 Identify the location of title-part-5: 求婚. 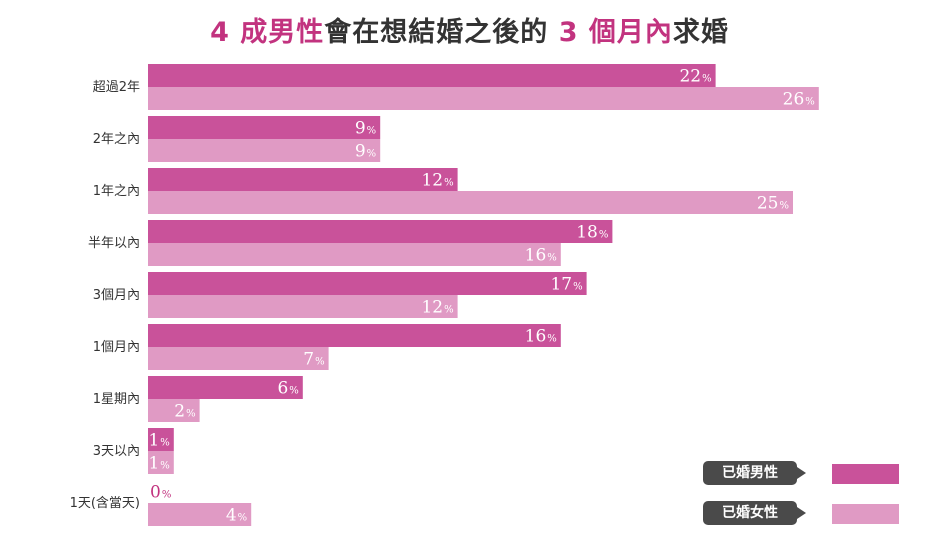
(700, 32).